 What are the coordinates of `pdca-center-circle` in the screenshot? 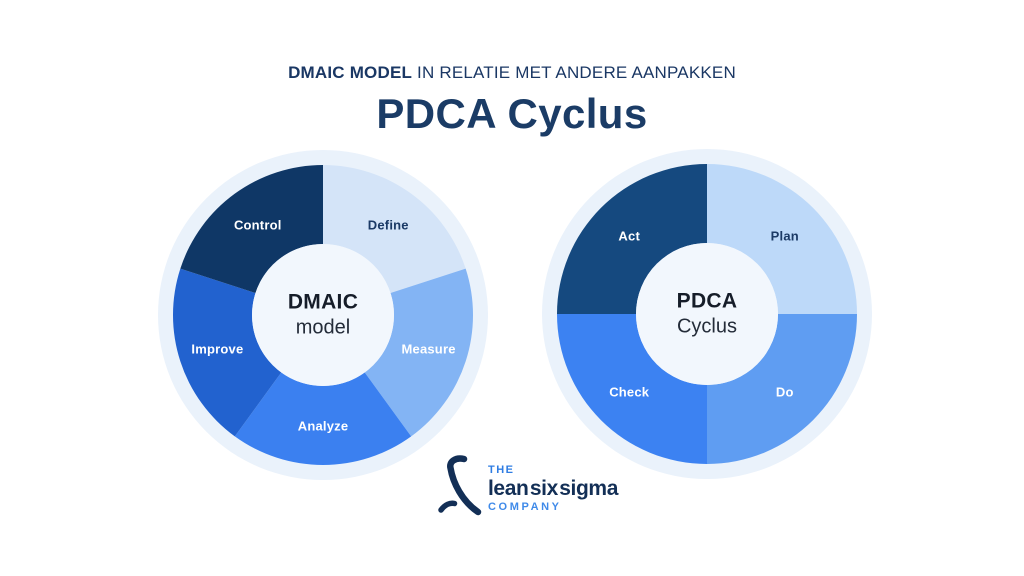 It's located at (707, 314).